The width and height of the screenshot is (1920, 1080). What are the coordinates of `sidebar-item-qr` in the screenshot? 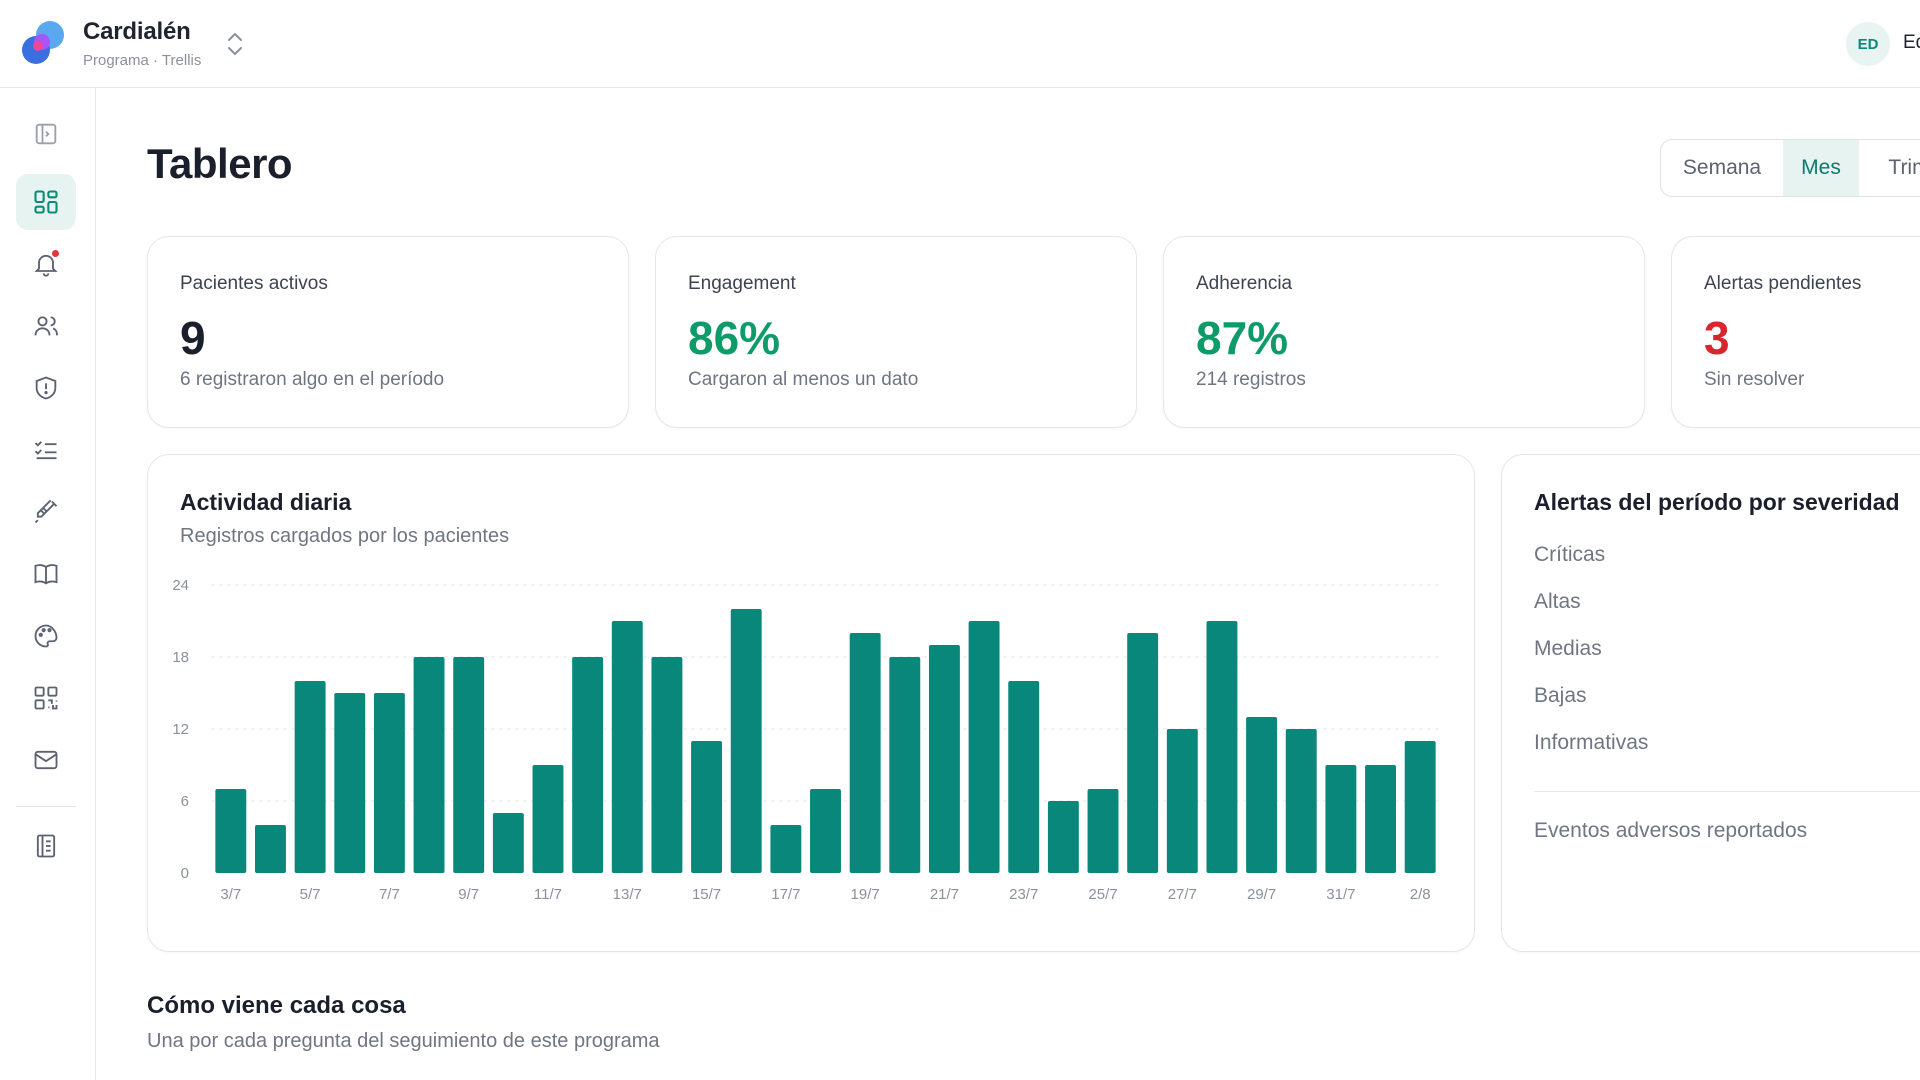 It's located at (46, 698).